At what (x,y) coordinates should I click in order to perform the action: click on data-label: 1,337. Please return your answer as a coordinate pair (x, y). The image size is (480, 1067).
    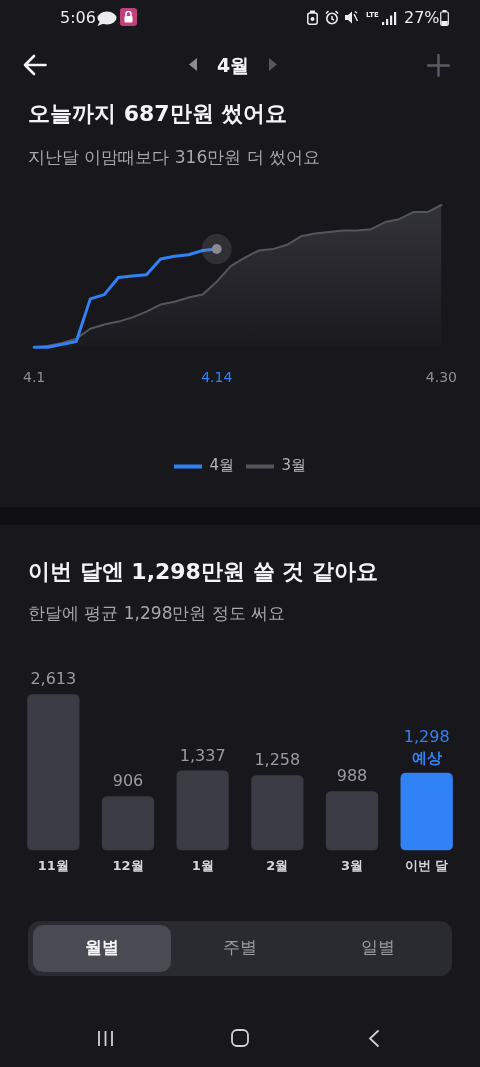
    Looking at the image, I should click on (202, 755).